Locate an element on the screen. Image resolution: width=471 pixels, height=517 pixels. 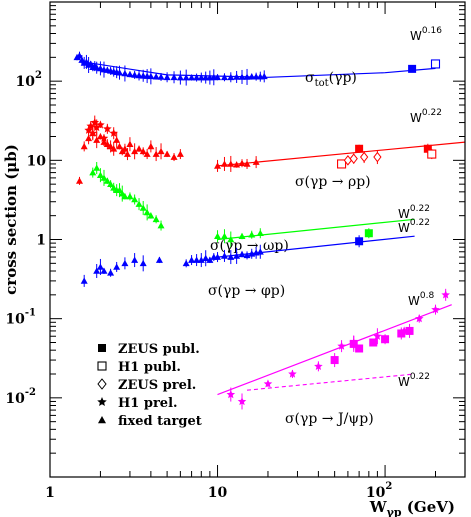
series-omega: W0.22 σ(γp → ωp) is located at coordinates (259, 208).